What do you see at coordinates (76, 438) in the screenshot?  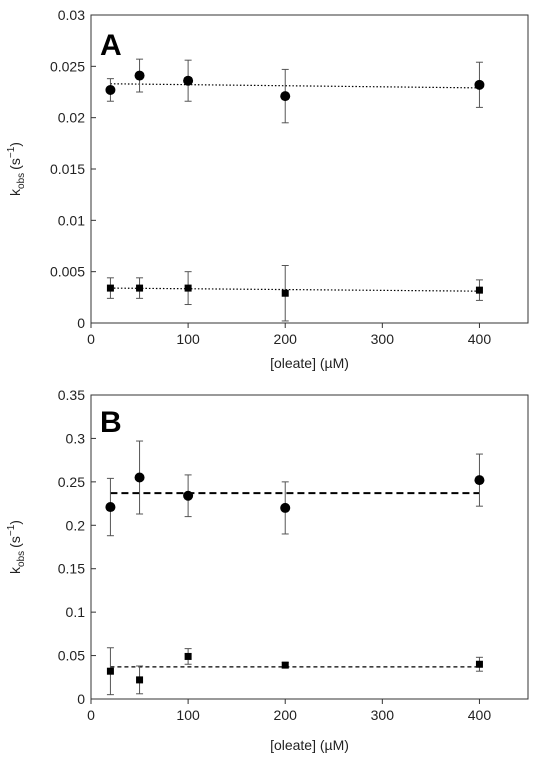 I see `y-tick-label: 0.3` at bounding box center [76, 438].